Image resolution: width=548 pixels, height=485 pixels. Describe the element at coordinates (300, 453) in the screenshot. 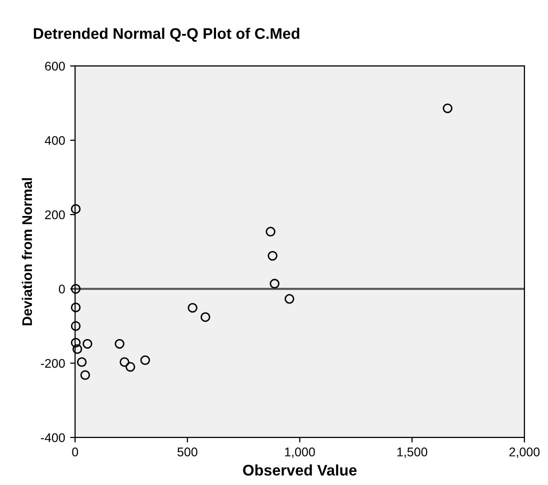

I see `x-tick-label: 1,000` at that location.